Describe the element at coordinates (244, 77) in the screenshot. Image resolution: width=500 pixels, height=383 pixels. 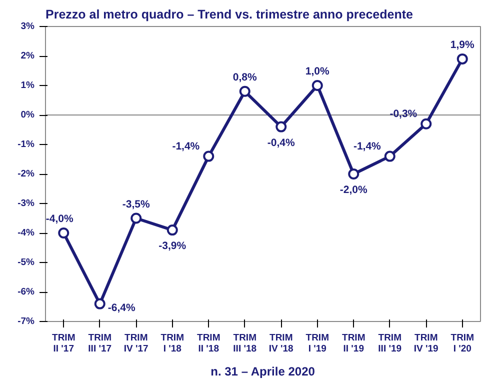
I see `text: 0,8%` at that location.